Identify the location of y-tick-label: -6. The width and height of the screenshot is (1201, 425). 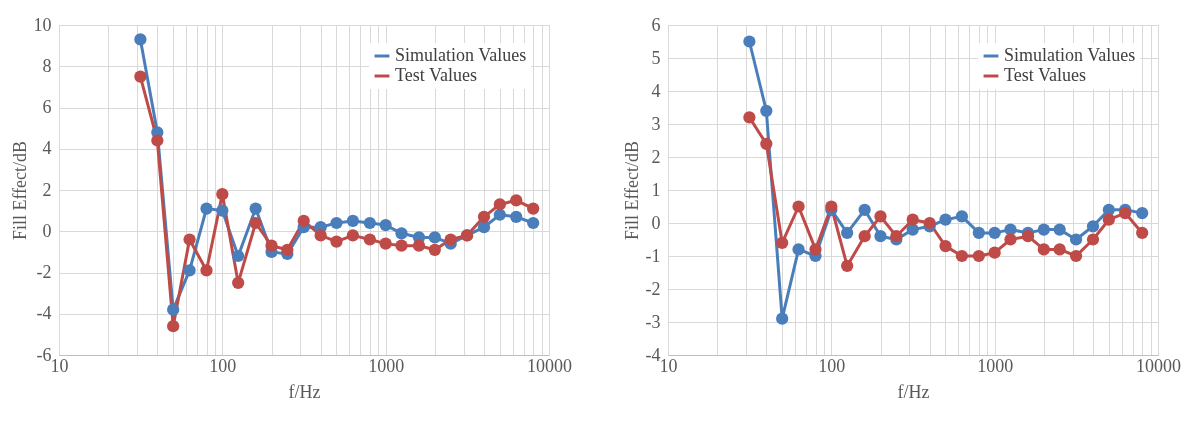
(44, 354).